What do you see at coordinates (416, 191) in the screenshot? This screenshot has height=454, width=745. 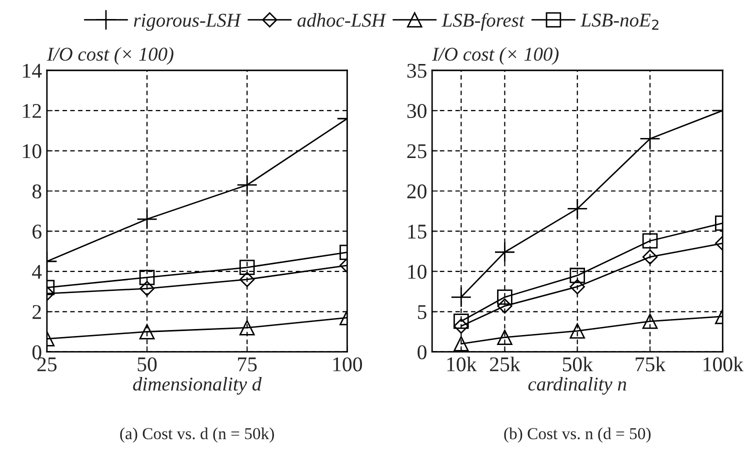 I see `y-tick-label: 20` at bounding box center [416, 191].